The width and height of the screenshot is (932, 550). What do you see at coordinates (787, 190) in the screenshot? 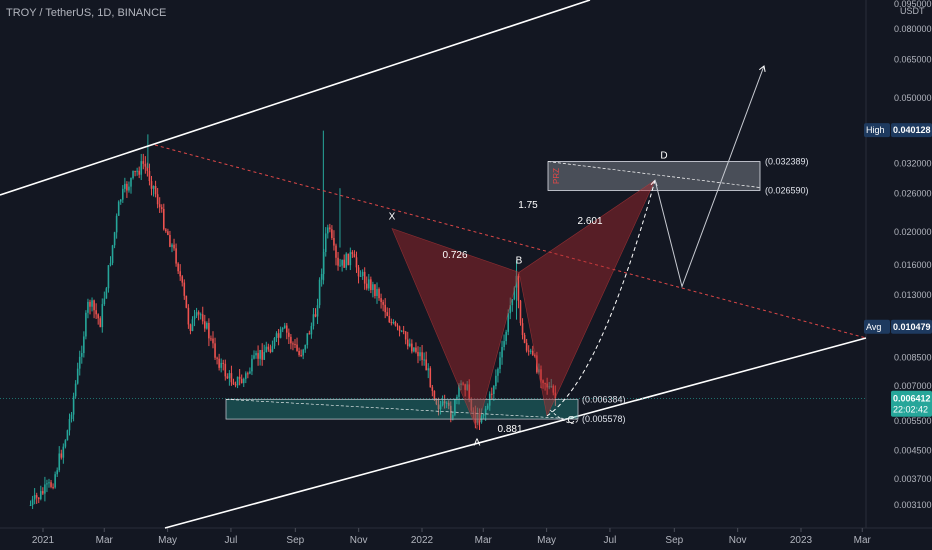
I see `zone-bottom-label: (0.026590)` at bounding box center [787, 190].